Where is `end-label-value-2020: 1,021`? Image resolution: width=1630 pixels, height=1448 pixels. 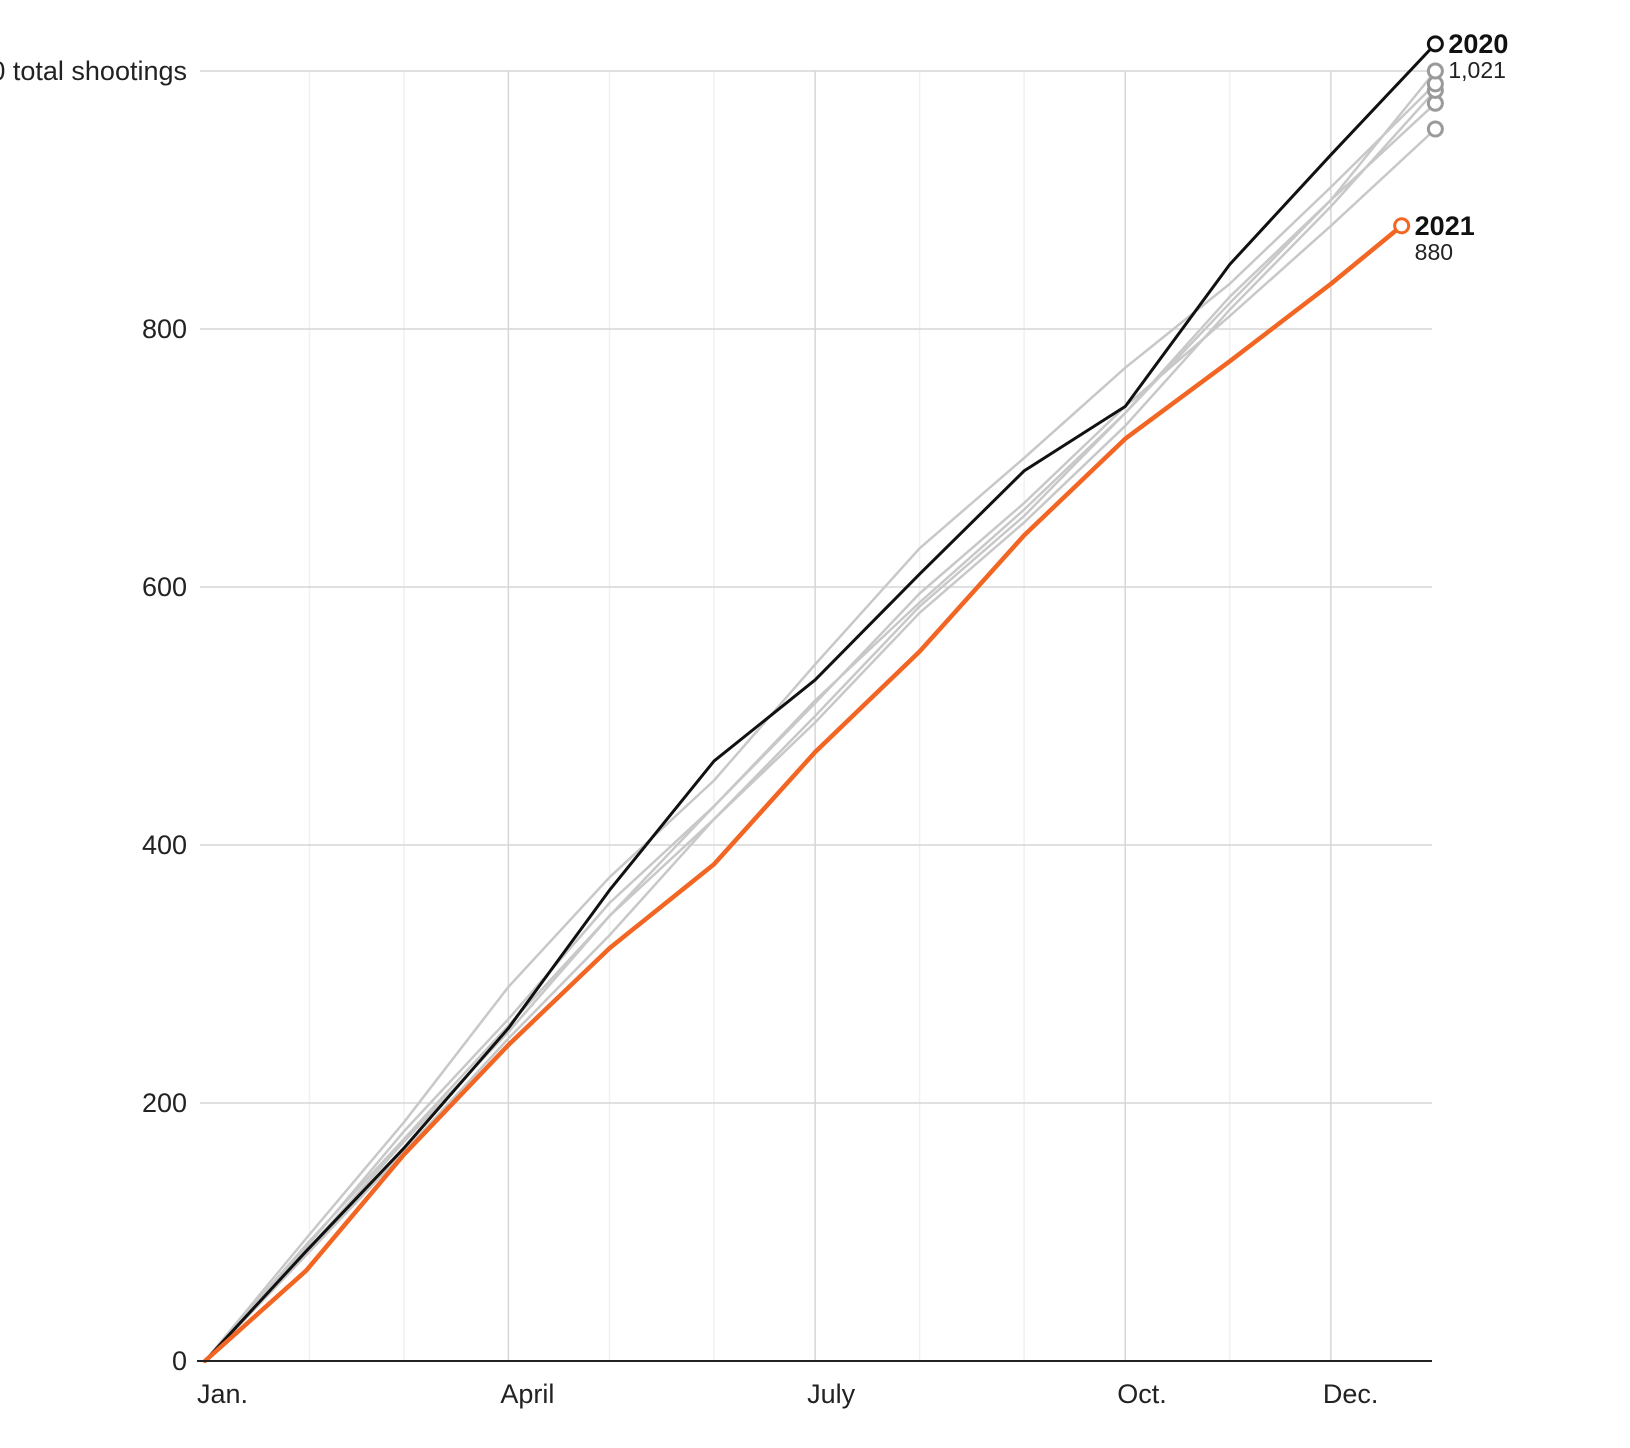 end-label-value-2020: 1,021 is located at coordinates (1477, 70).